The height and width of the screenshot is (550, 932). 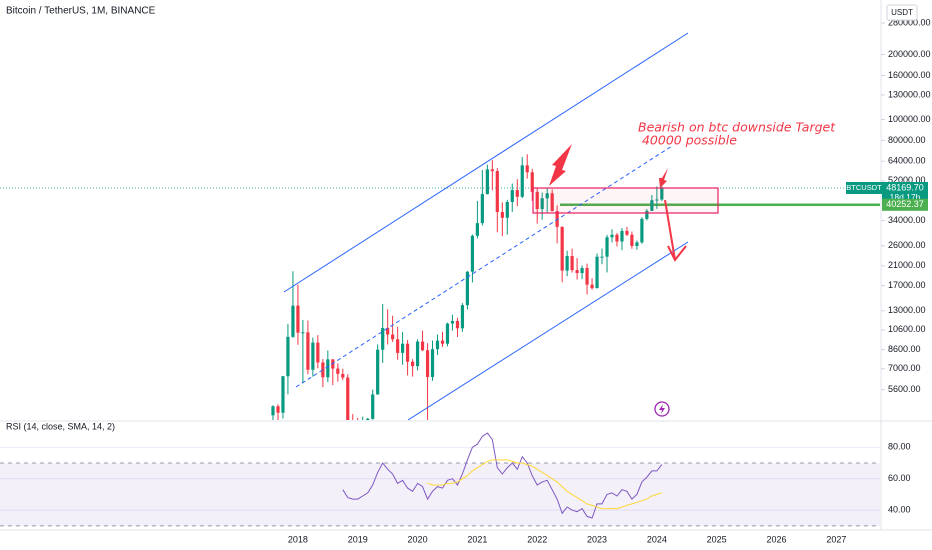 I want to click on x-tick-label: 2026, so click(x=776, y=539).